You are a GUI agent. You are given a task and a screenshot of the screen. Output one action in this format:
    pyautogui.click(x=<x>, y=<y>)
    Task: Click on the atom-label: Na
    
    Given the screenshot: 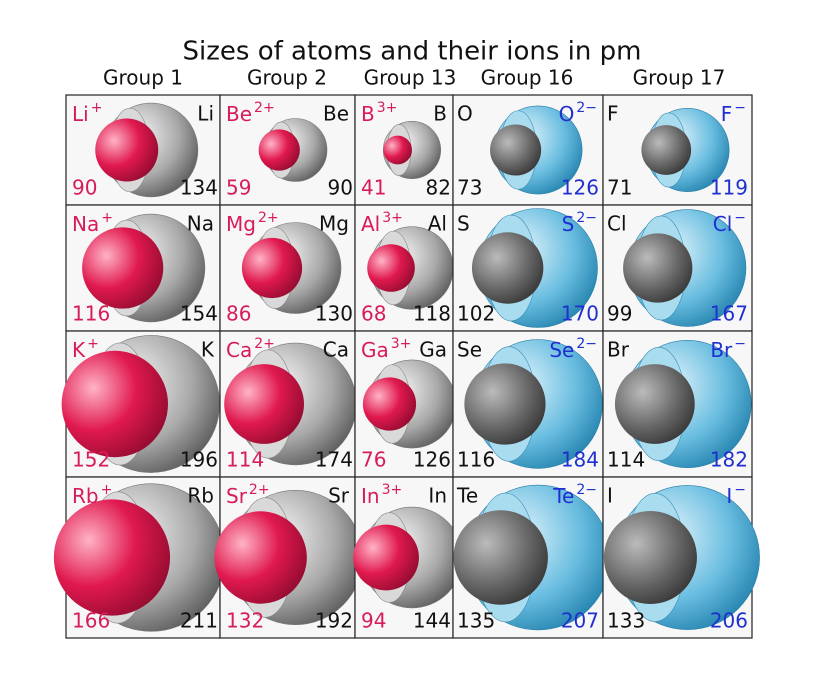 What is the action you would take?
    pyautogui.click(x=200, y=224)
    